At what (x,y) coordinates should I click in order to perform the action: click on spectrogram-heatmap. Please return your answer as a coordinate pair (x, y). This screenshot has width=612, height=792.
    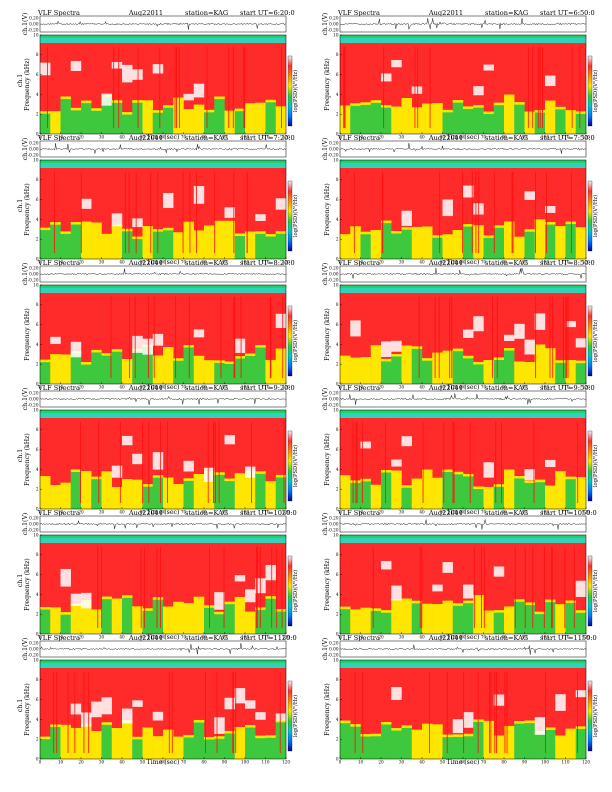
    Looking at the image, I should click on (163, 459).